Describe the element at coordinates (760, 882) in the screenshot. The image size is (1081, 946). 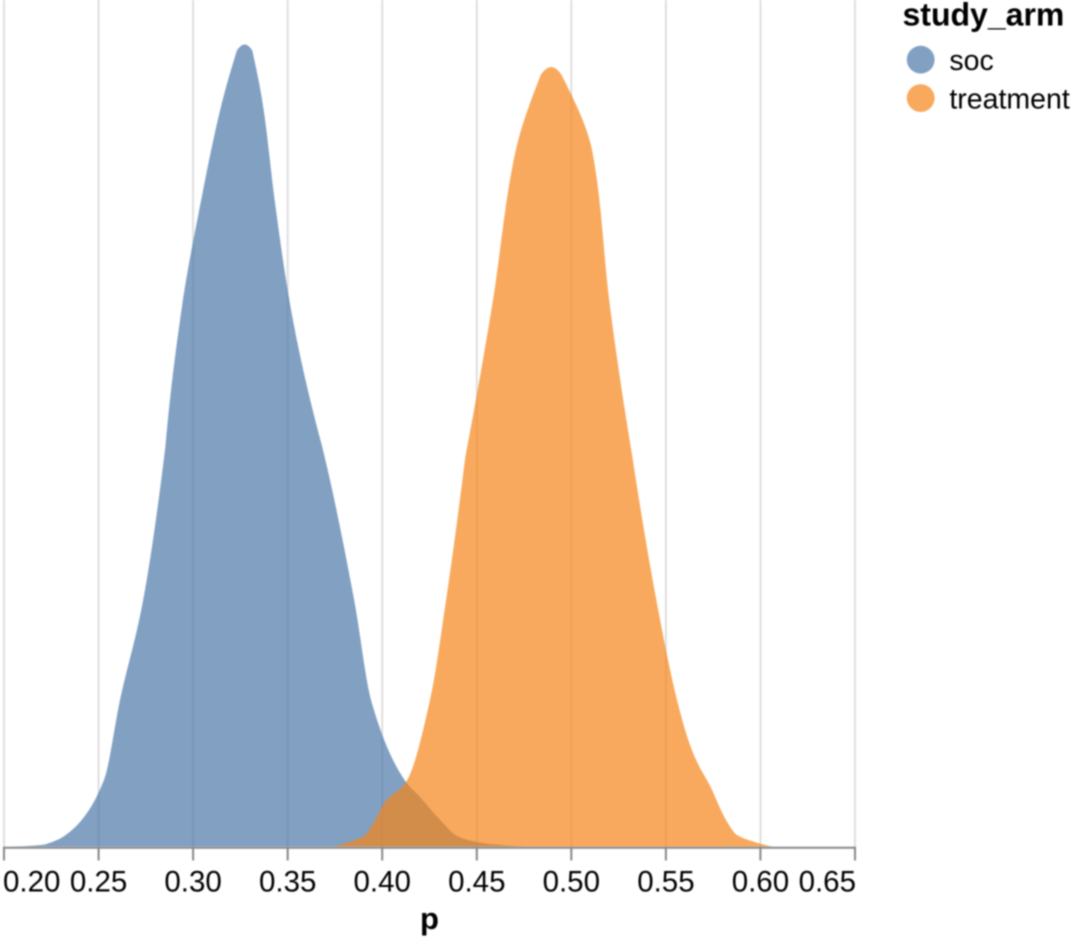
I see `svg-text: 0.60` at that location.